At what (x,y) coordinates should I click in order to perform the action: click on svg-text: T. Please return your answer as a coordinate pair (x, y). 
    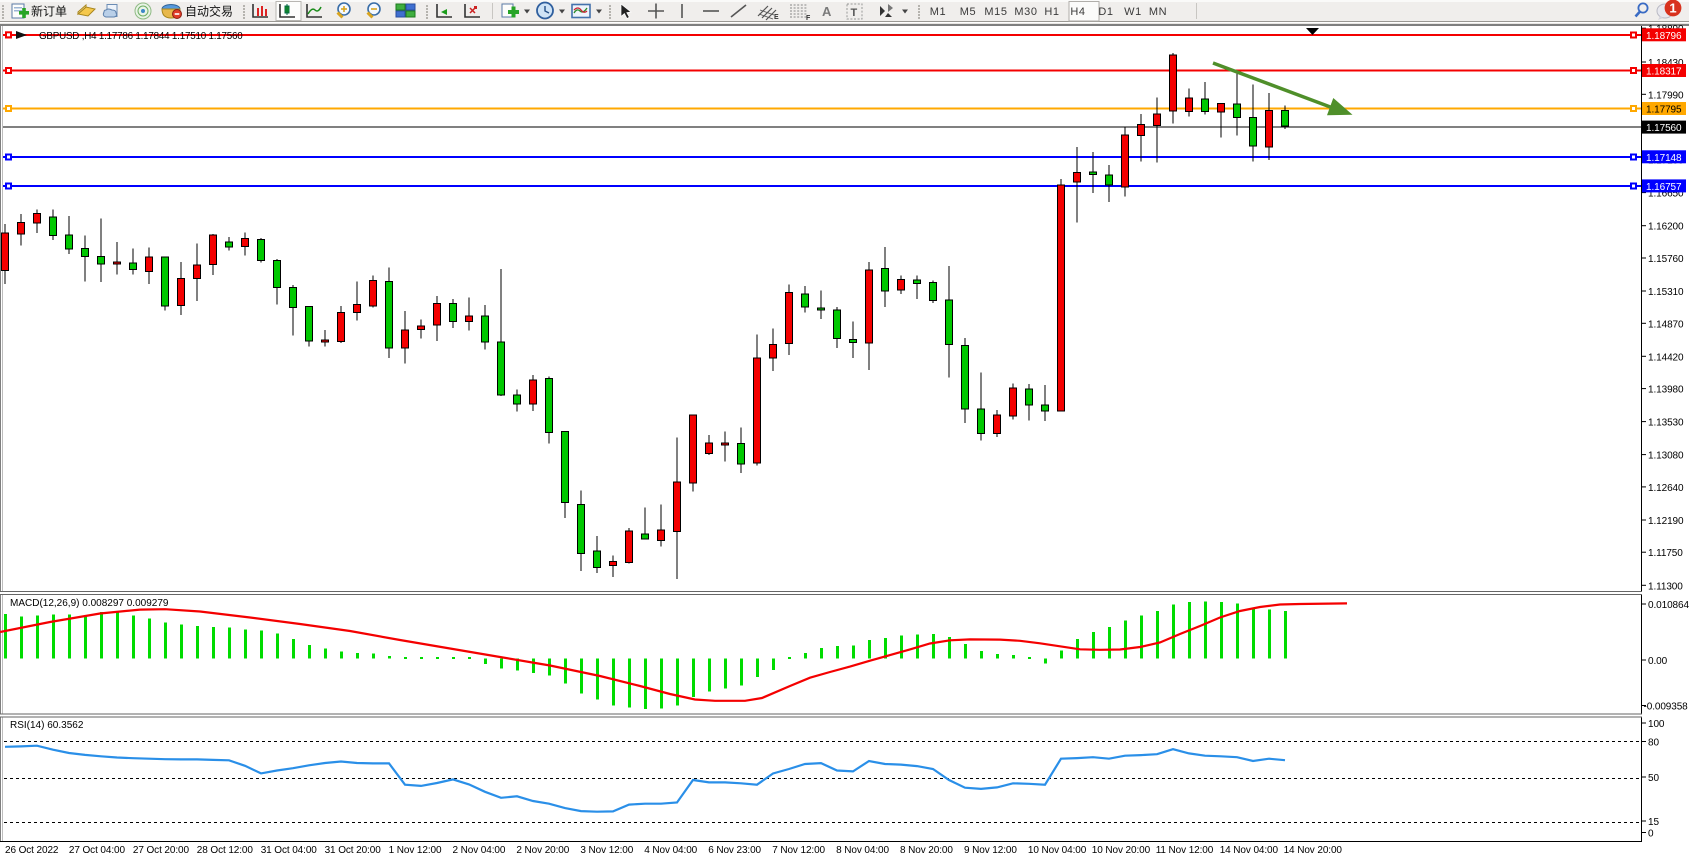
    Looking at the image, I should click on (854, 13).